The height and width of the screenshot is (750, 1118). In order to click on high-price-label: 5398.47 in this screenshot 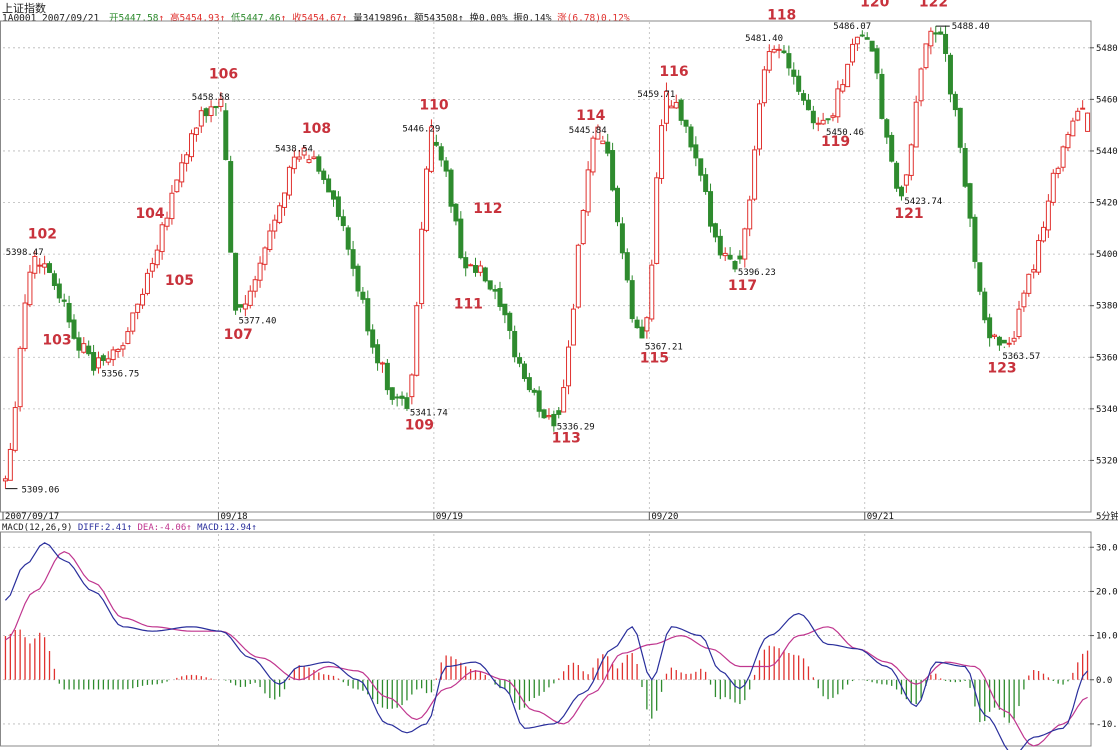, I will do `click(25, 253)`.